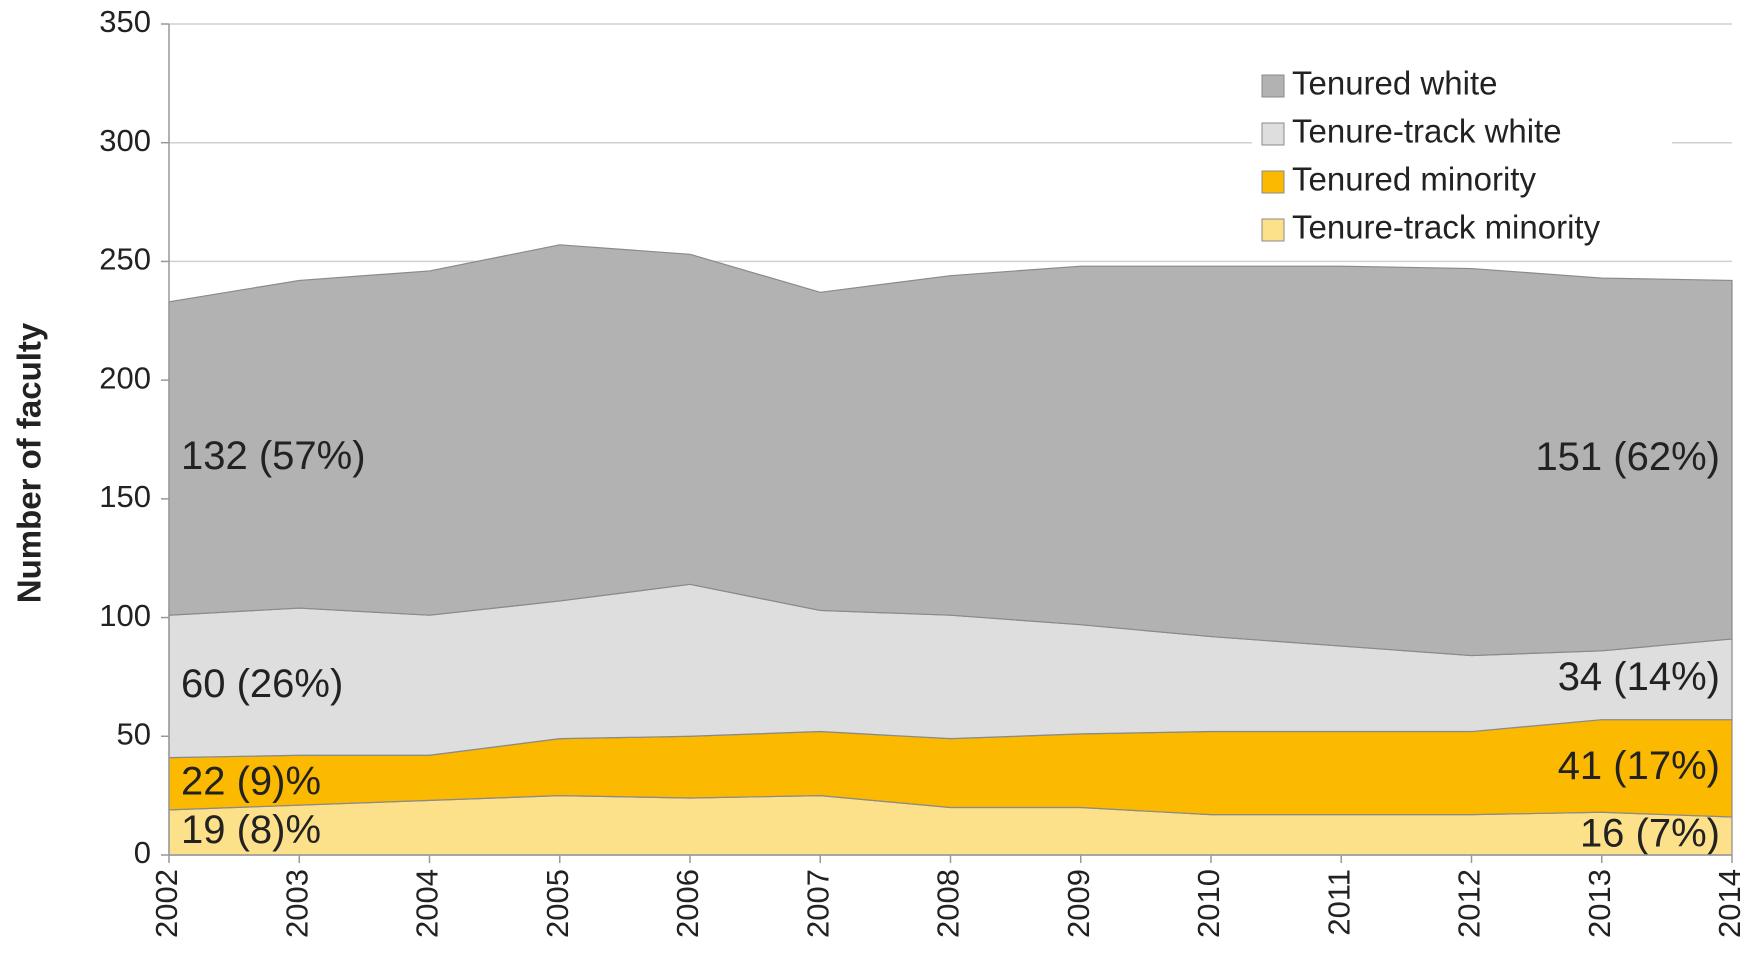 The image size is (1758, 958). Describe the element at coordinates (1414, 179) in the screenshot. I see `legend-label: Tenured minority` at that location.